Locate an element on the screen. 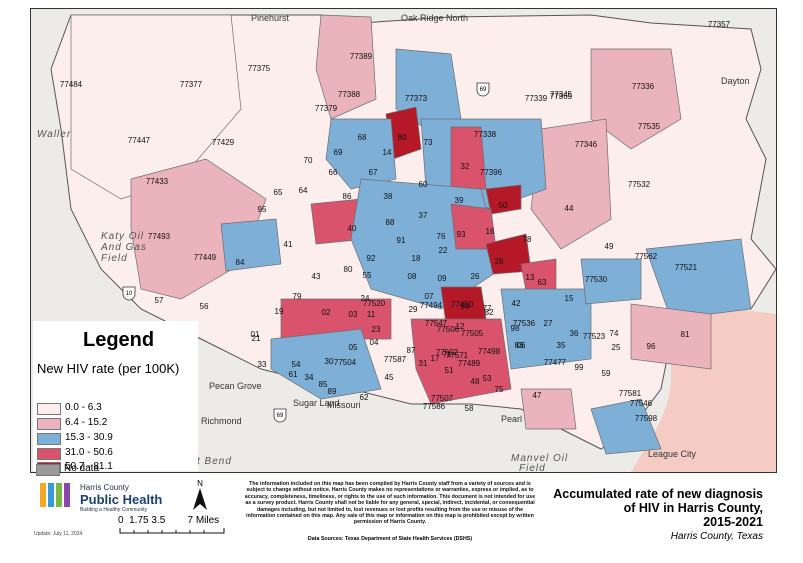 This screenshot has width=803, height=563. zip-label: 77429 is located at coordinates (223, 142).